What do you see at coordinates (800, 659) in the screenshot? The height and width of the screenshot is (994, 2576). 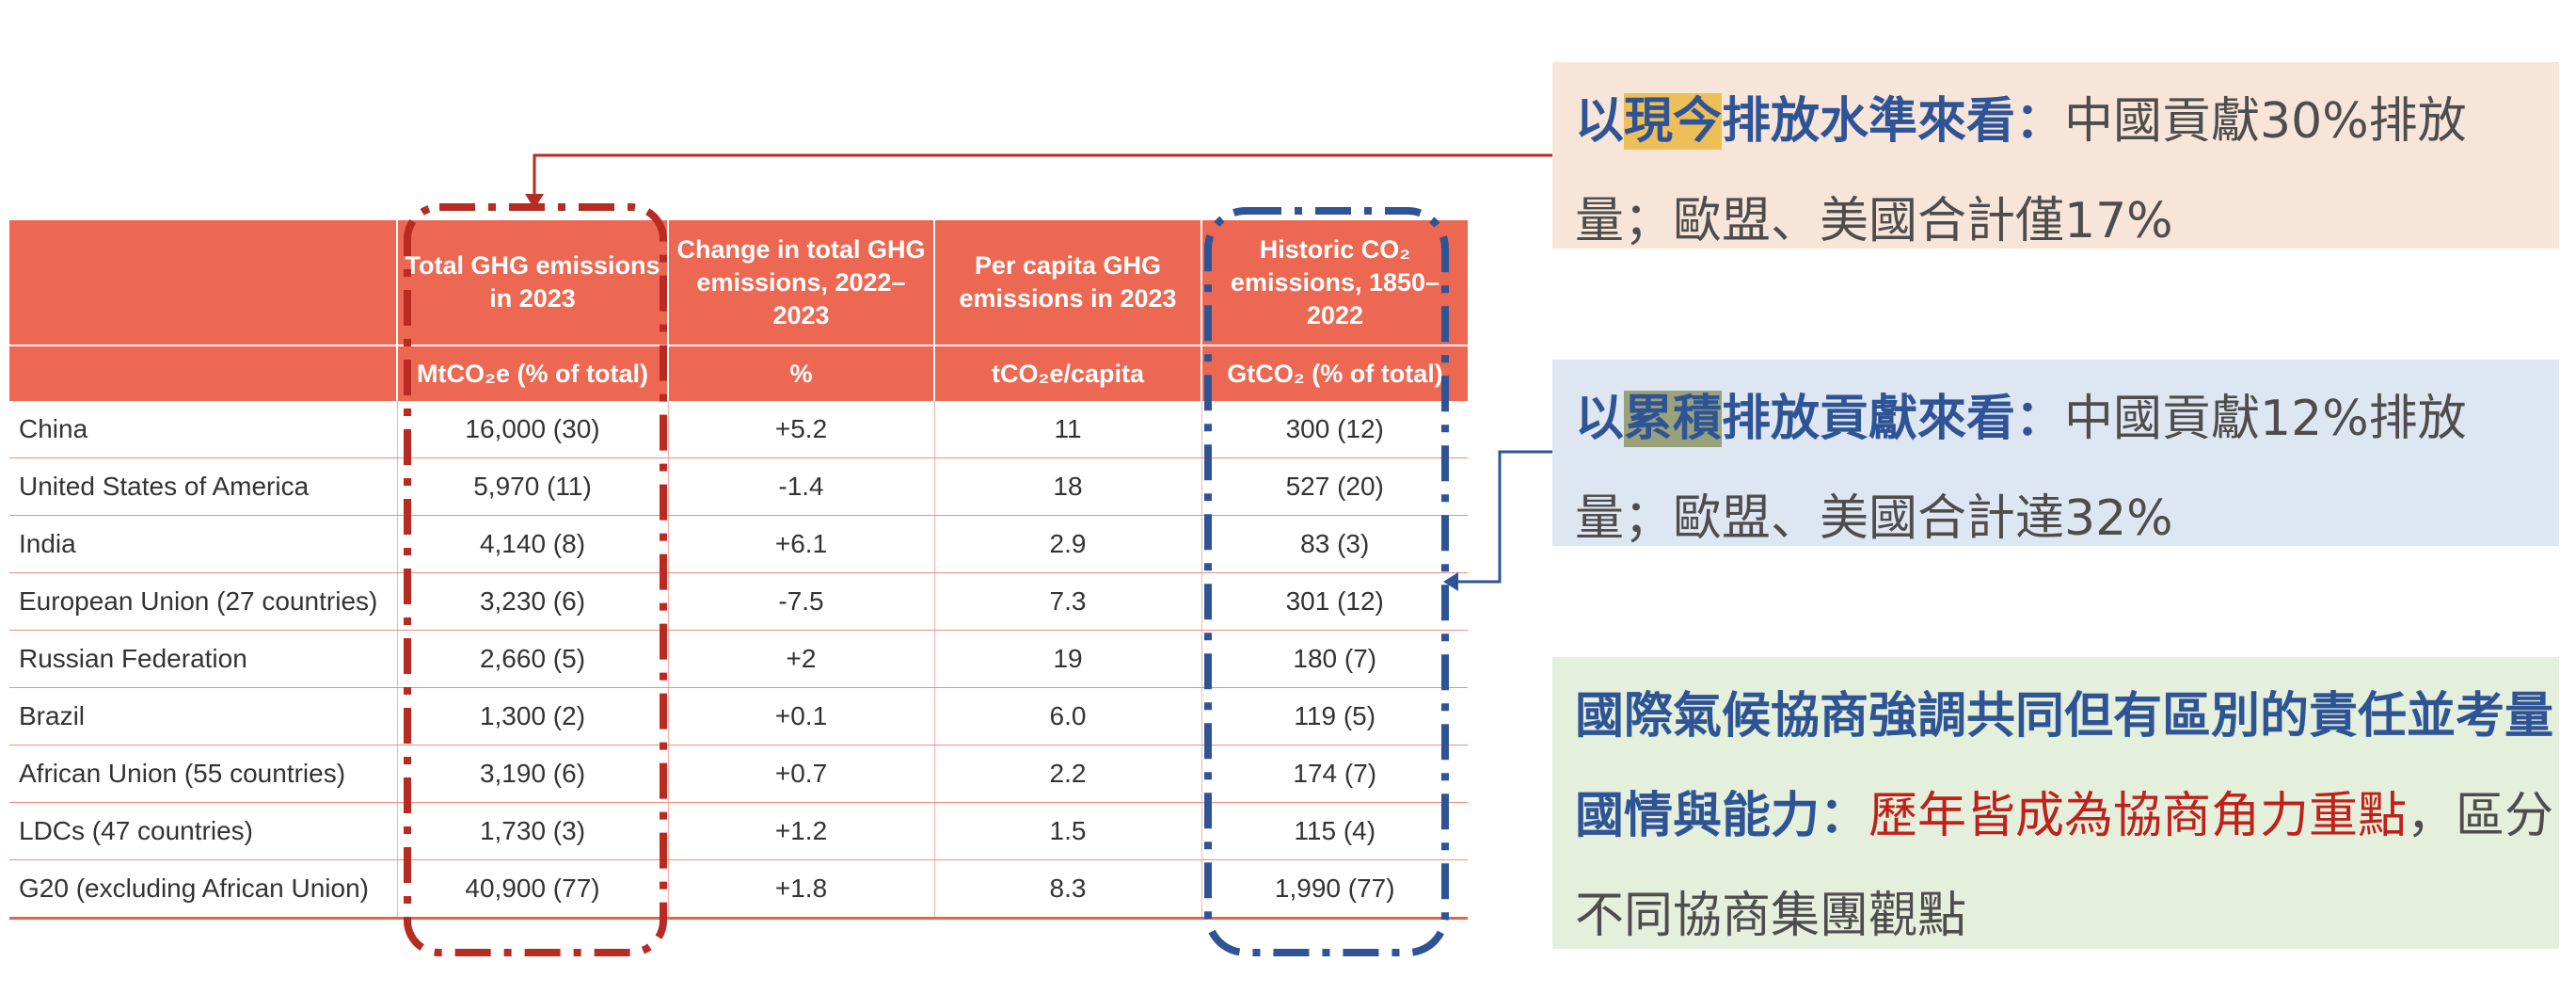 I see `cell-change: +2` at bounding box center [800, 659].